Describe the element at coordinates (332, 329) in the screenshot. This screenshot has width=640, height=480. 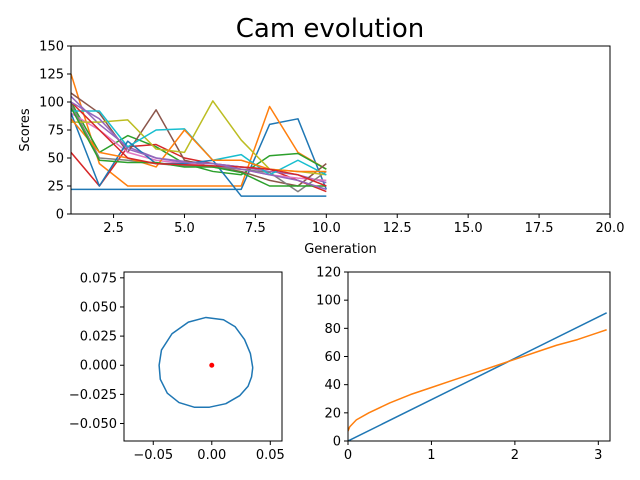
I see `y-tick-label: 80` at that location.